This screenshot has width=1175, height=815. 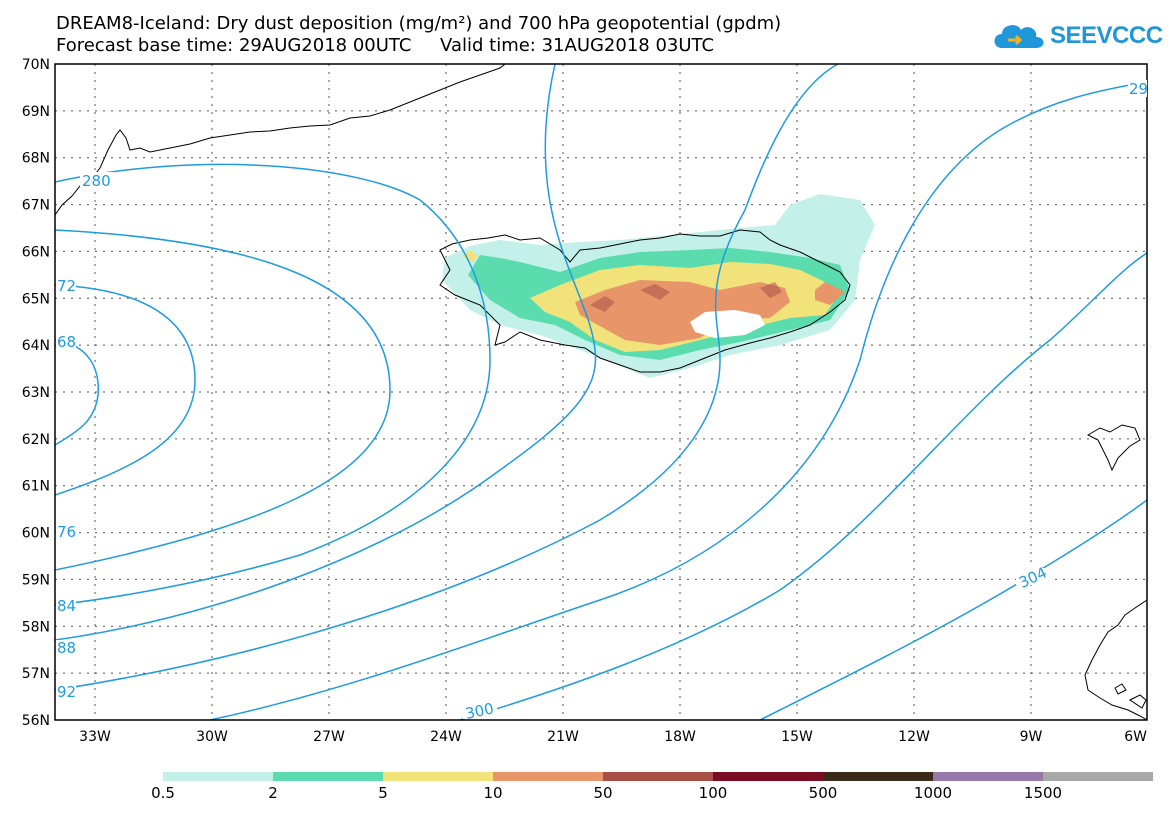 What do you see at coordinates (914, 737) in the screenshot?
I see `longitude-label: 12W` at bounding box center [914, 737].